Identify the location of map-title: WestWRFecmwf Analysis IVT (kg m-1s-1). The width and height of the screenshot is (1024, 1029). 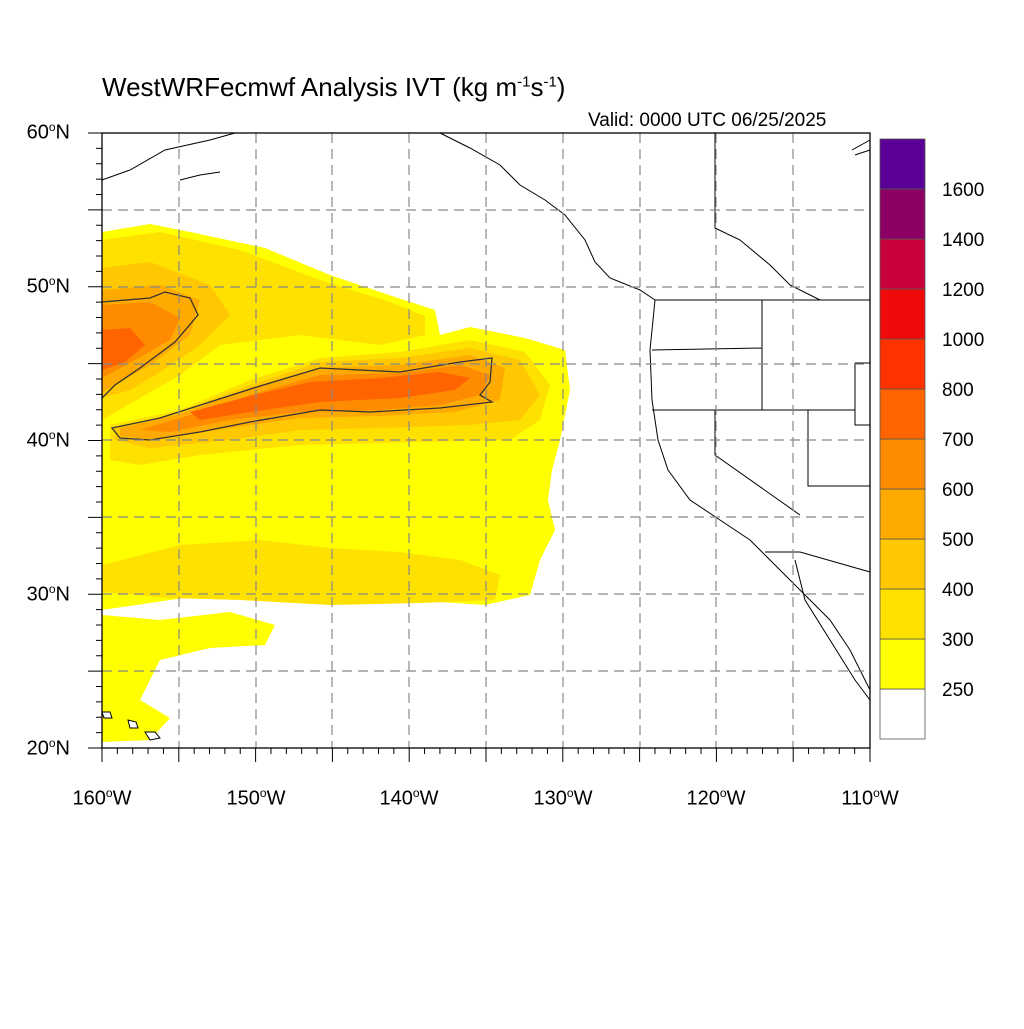
(333, 87).